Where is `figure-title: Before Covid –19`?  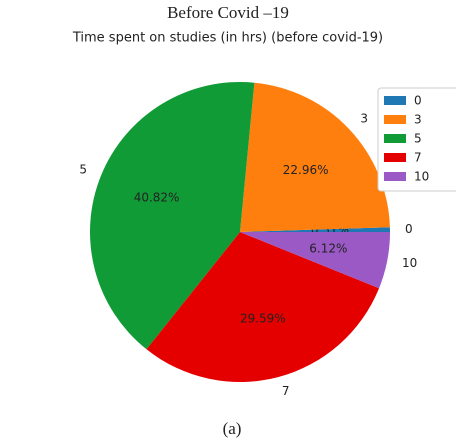
figure-title: Before Covid –19 is located at coordinates (228, 12).